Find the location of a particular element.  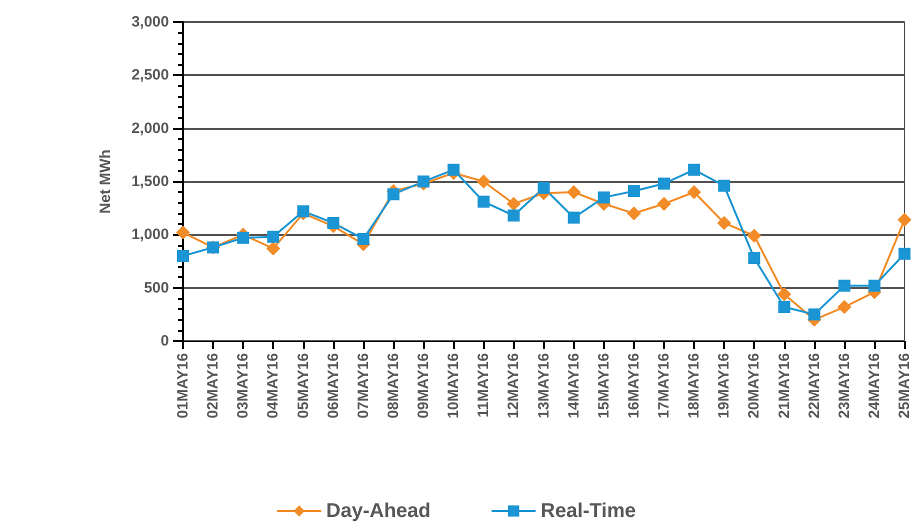

x-tick-label: 14MAY16 is located at coordinates (573, 385).